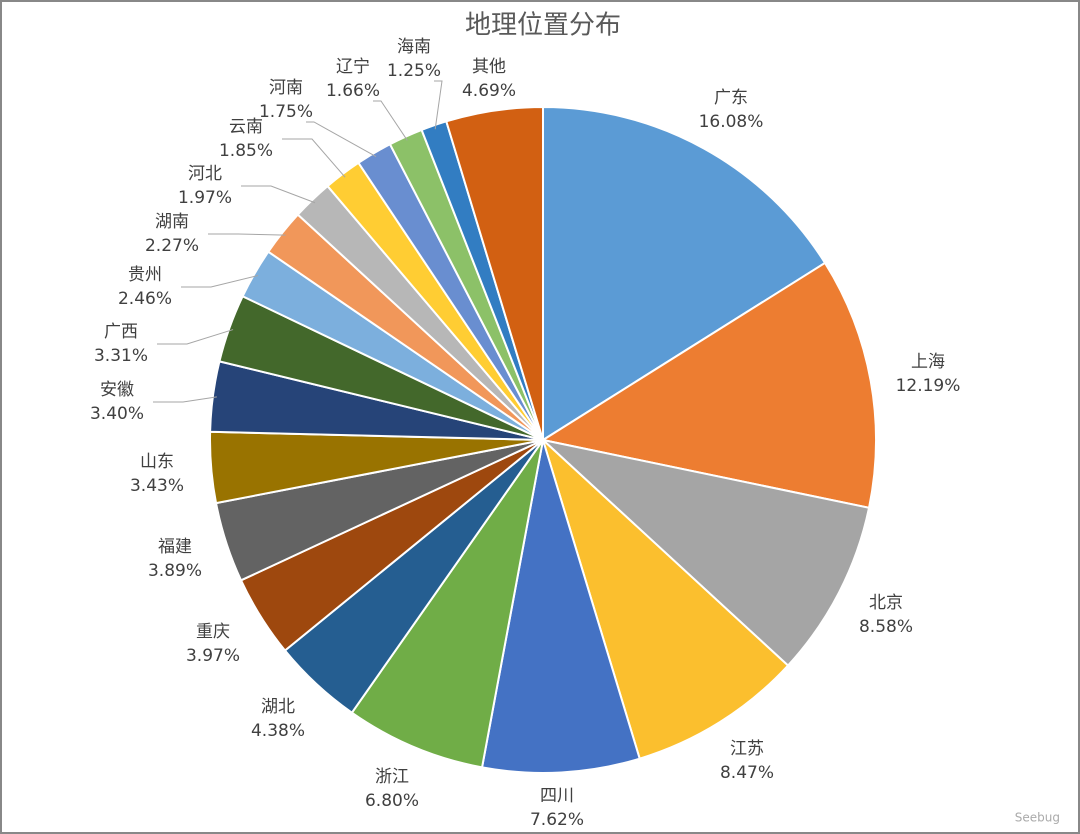 Image resolution: width=1080 pixels, height=834 pixels. What do you see at coordinates (731, 122) in the screenshot?
I see `slice-value-label: 16.08%` at bounding box center [731, 122].